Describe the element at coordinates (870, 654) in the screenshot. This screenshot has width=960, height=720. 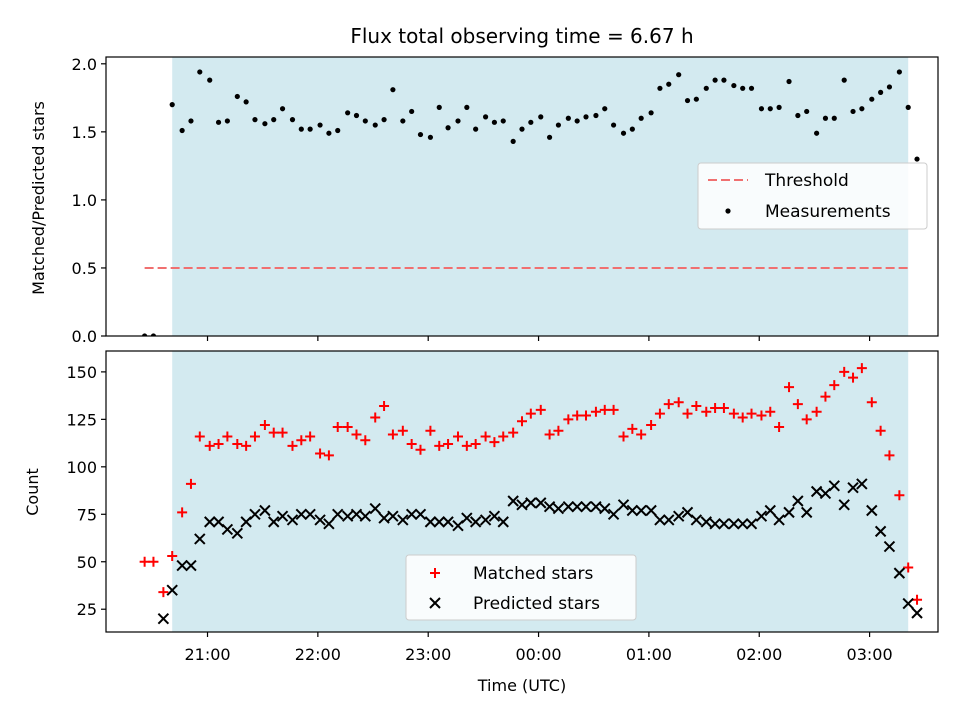
I see `x-tick-label: 03:00` at that location.